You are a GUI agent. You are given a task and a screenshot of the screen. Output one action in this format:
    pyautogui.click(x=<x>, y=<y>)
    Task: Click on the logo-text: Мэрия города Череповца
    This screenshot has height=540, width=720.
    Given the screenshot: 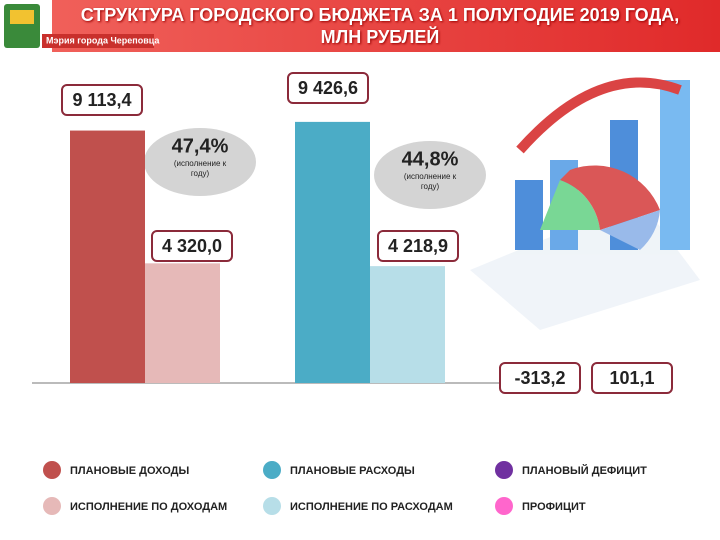 What is the action you would take?
    pyautogui.click(x=103, y=40)
    